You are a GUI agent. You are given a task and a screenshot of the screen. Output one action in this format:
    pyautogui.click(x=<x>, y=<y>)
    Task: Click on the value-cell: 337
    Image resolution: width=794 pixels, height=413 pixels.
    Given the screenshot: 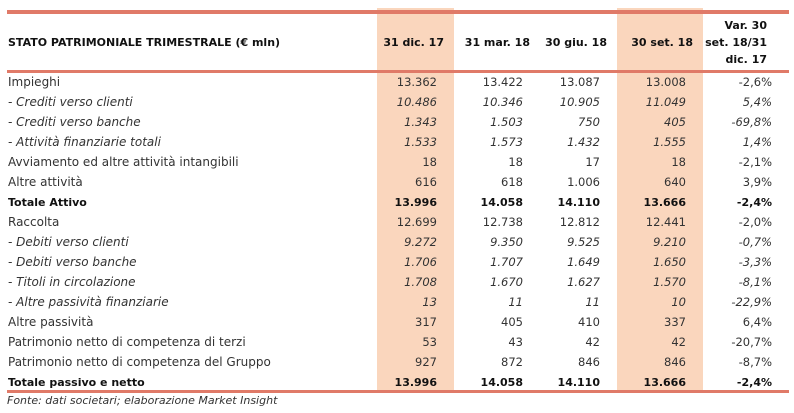 What is the action you would take?
    pyautogui.click(x=675, y=322)
    